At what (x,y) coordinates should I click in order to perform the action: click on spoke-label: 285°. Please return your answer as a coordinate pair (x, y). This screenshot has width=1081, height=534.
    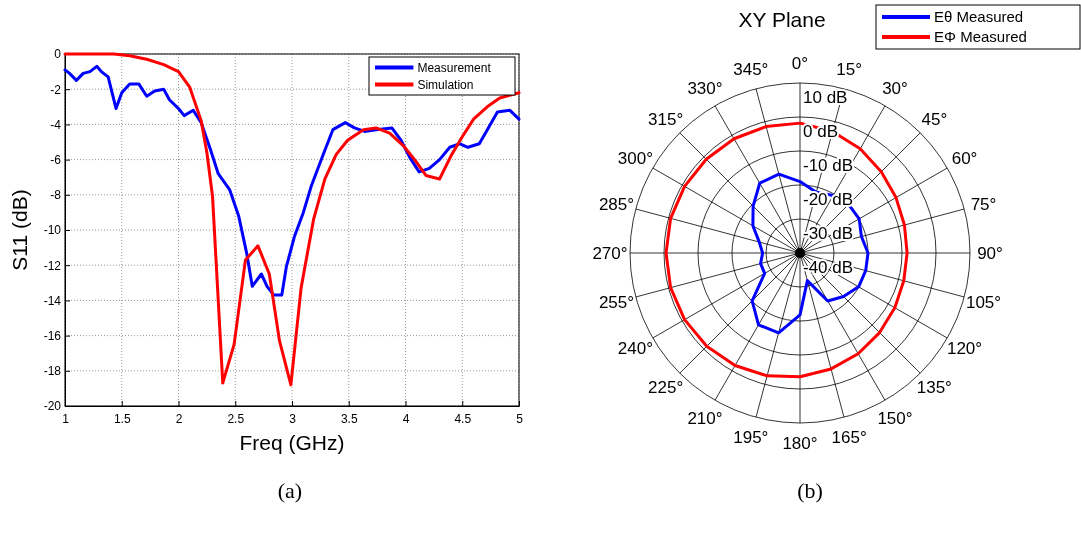
    Looking at the image, I should click on (616, 204).